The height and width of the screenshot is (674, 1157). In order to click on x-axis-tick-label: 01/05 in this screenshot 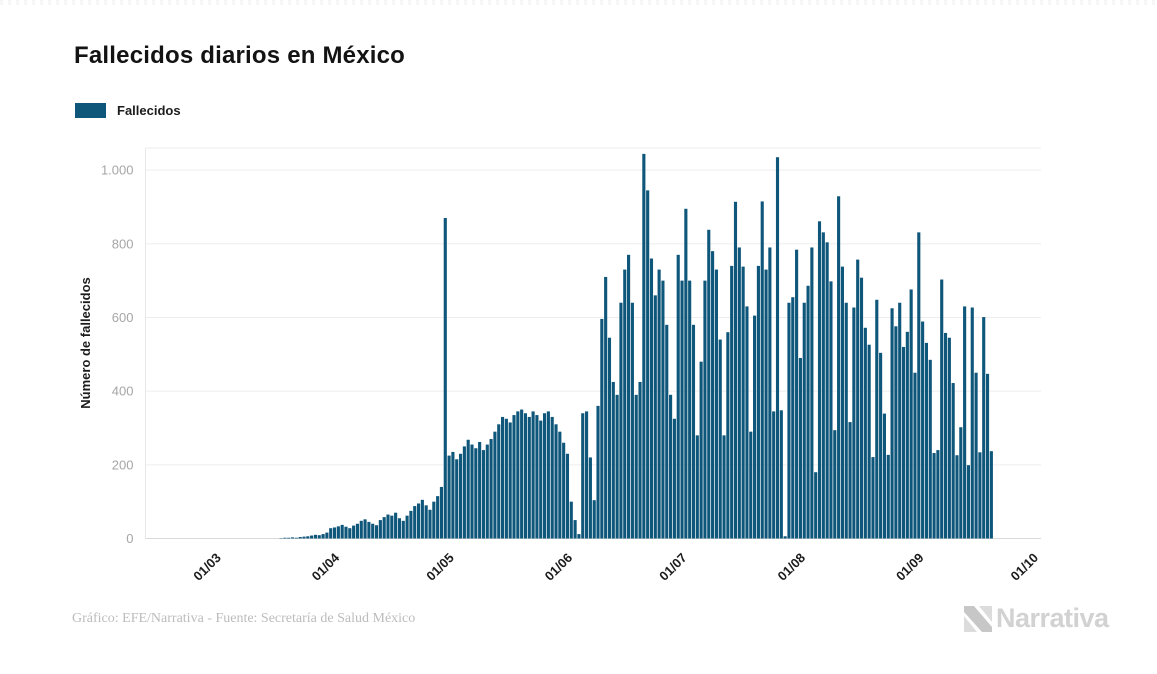, I will do `click(440, 567)`.